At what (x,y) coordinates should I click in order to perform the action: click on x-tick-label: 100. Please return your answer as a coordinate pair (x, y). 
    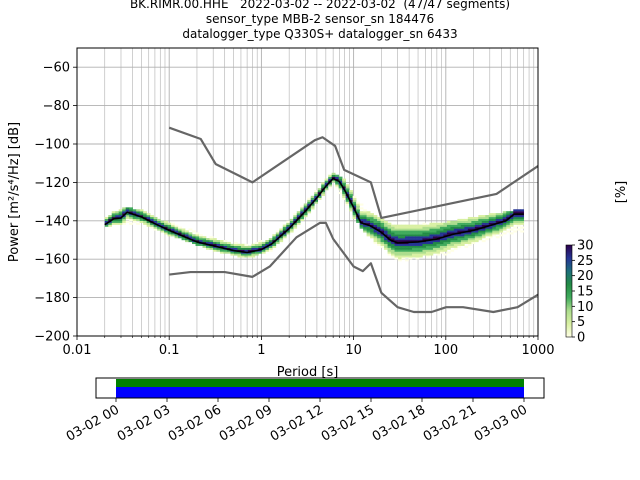
    Looking at the image, I should click on (445, 350).